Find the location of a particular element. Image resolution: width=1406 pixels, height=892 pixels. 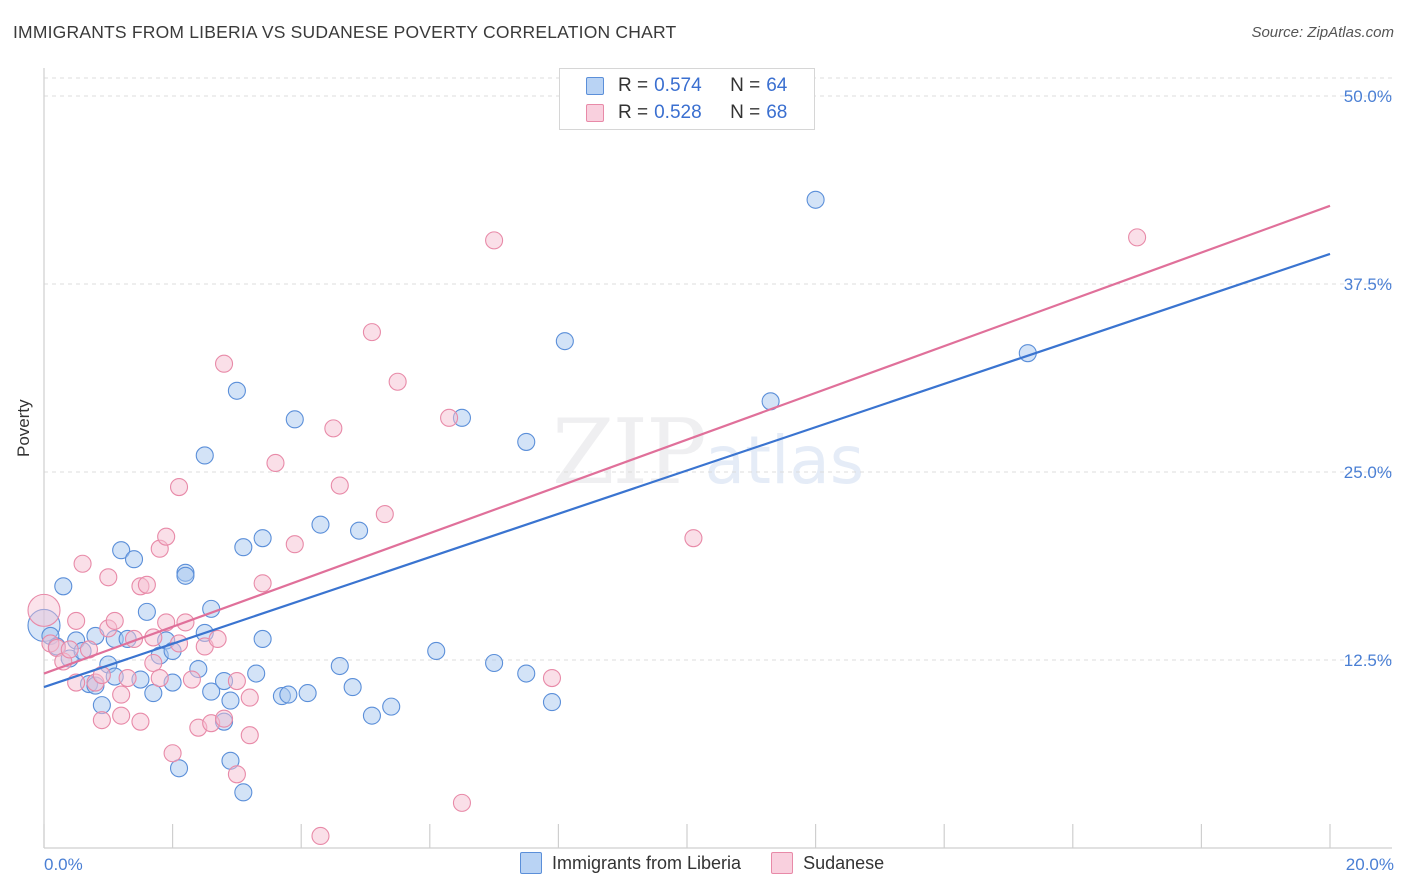

legend-item-sudanese: Sudanese is located at coordinates (827, 863).